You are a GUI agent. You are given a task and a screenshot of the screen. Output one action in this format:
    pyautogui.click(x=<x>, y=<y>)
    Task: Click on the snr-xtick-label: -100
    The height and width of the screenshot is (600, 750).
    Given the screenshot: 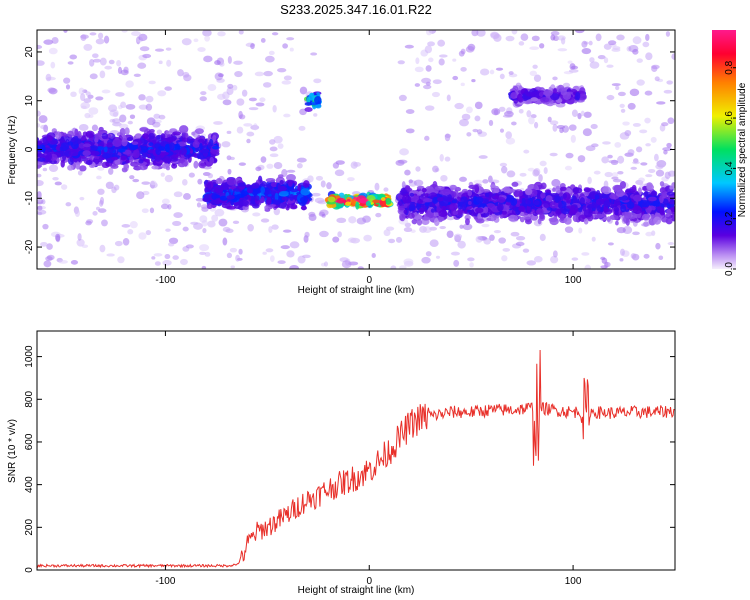 What is the action you would take?
    pyautogui.click(x=165, y=581)
    